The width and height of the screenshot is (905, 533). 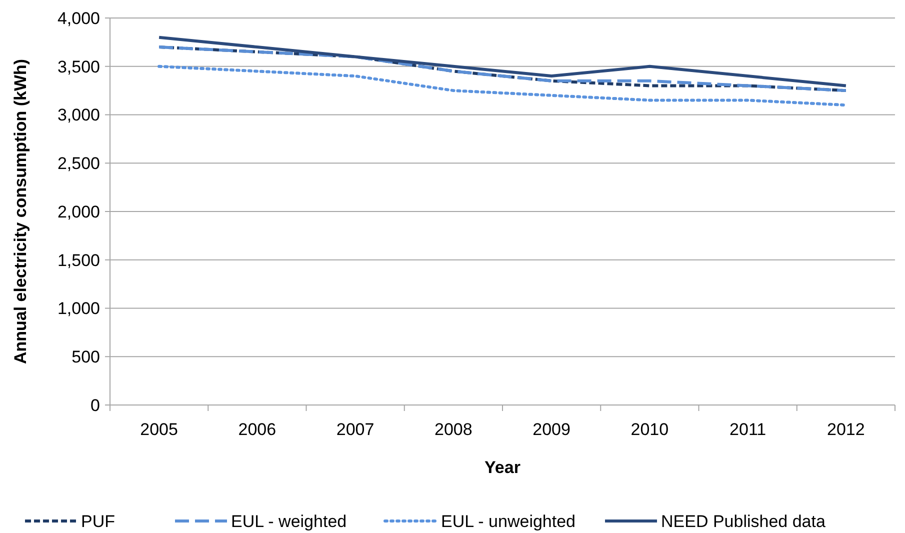 I want to click on legend-label: EUL - weighted, so click(x=289, y=521).